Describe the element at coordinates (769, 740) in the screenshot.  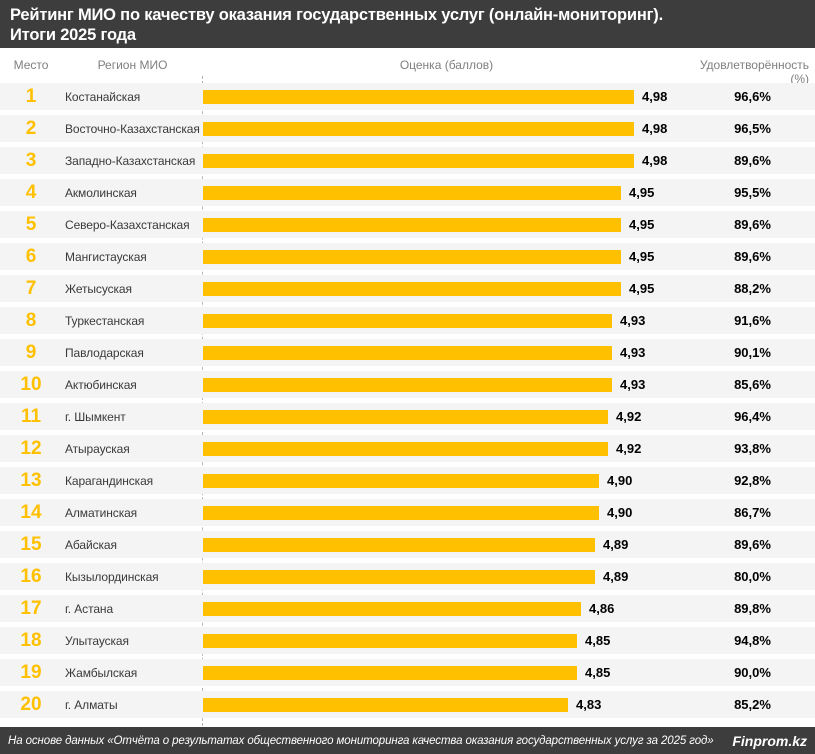
I see `finprom-logo: Finprom.kz` at that location.